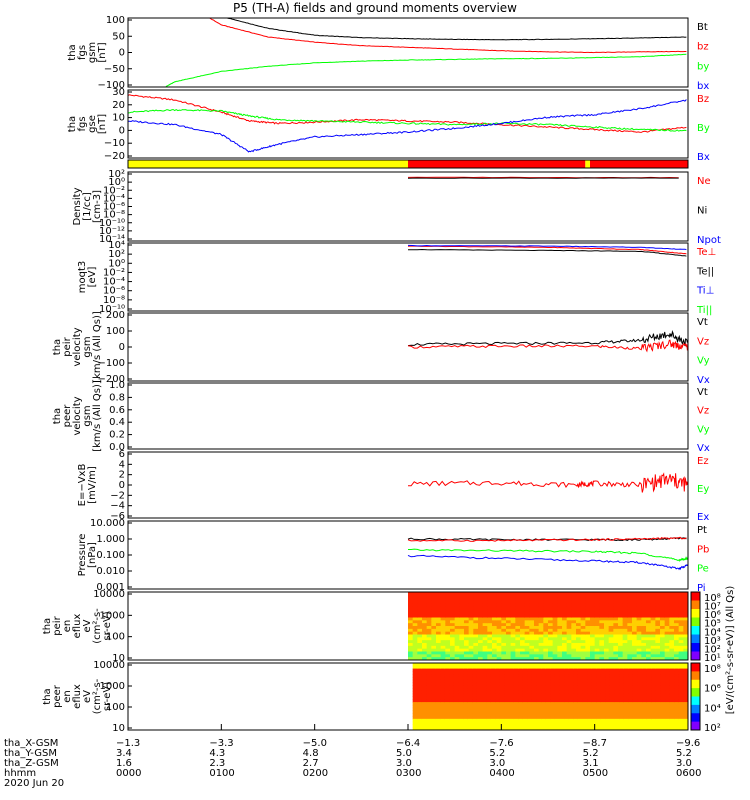  Describe the element at coordinates (117, 422) in the screenshot. I see `y-tick-label: 0.4` at that location.